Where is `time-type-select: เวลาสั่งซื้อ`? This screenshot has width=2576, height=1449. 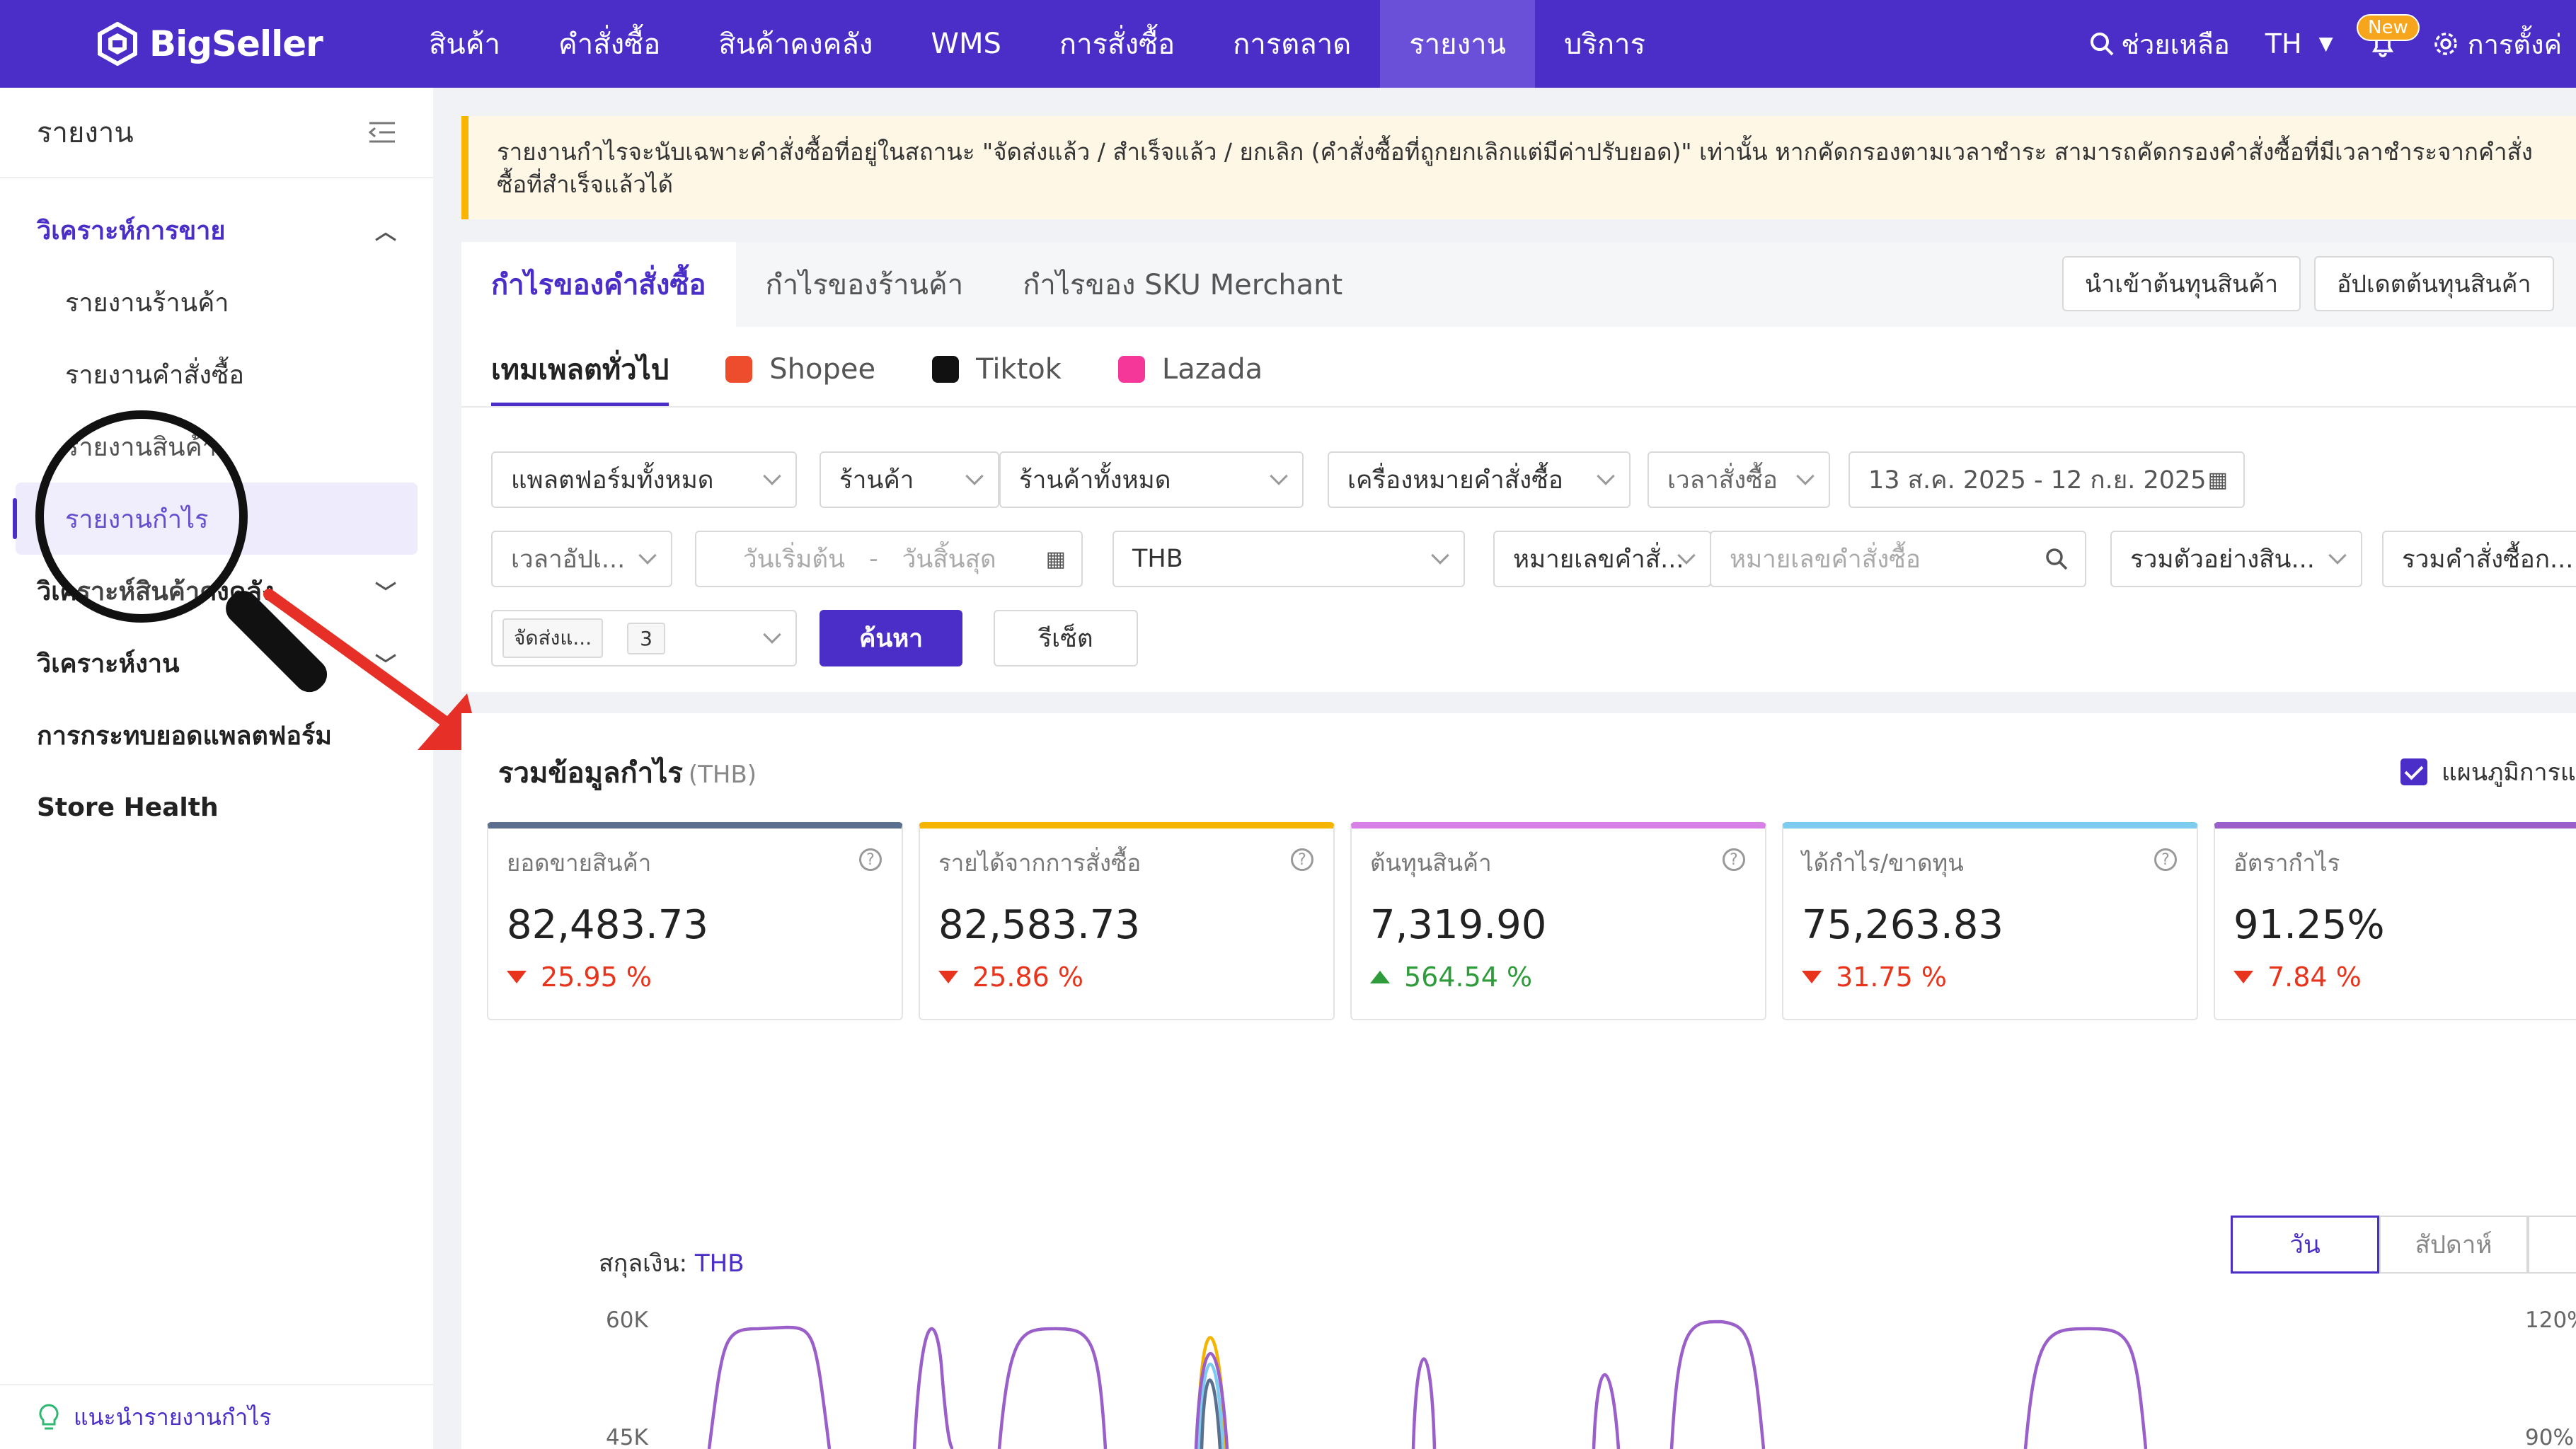 time-type-select: เวลาสั่งซื้อ is located at coordinates (1739, 480).